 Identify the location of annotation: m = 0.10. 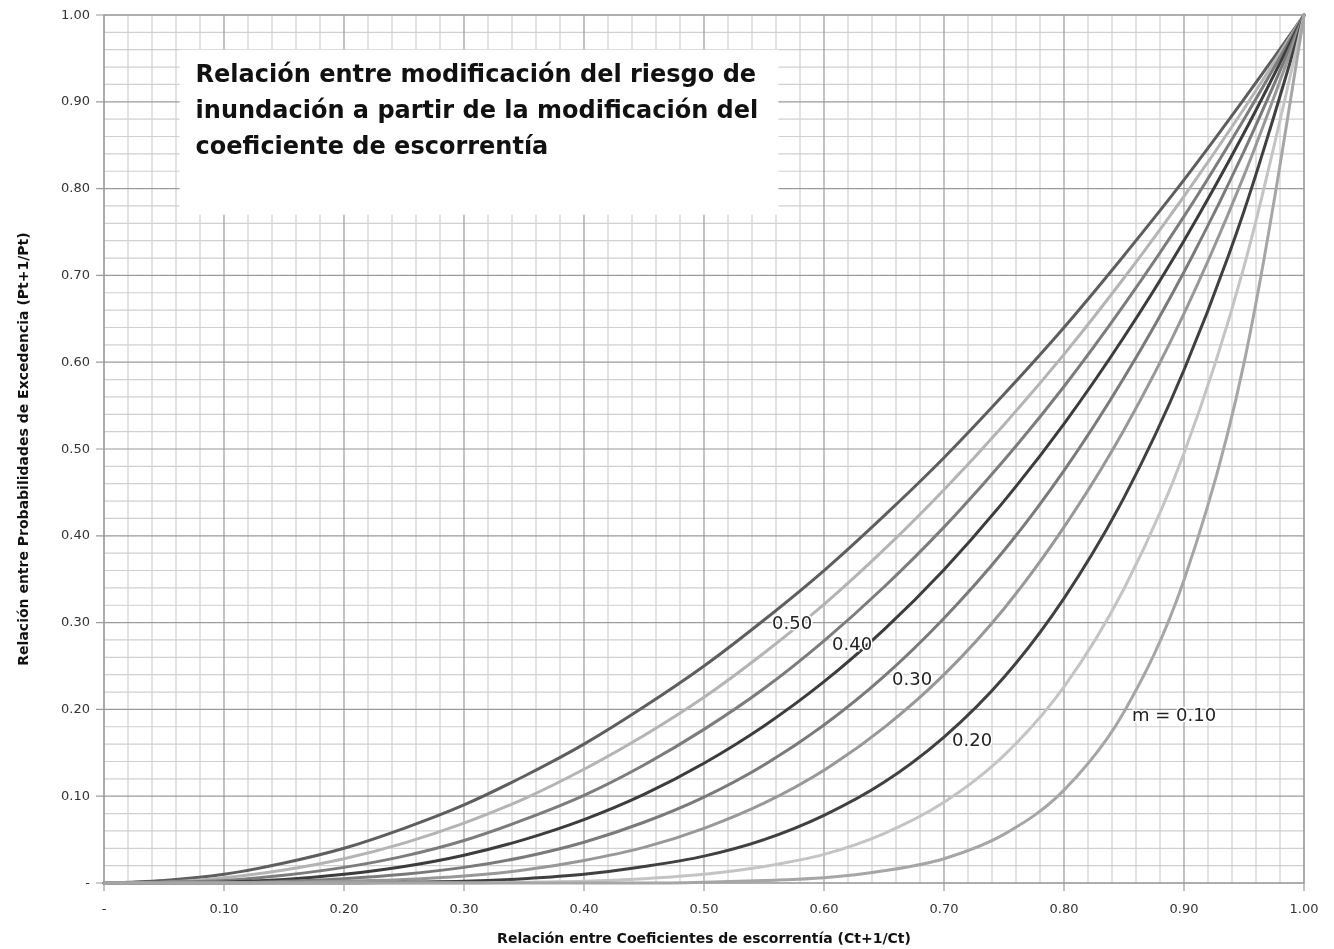
(1174, 714).